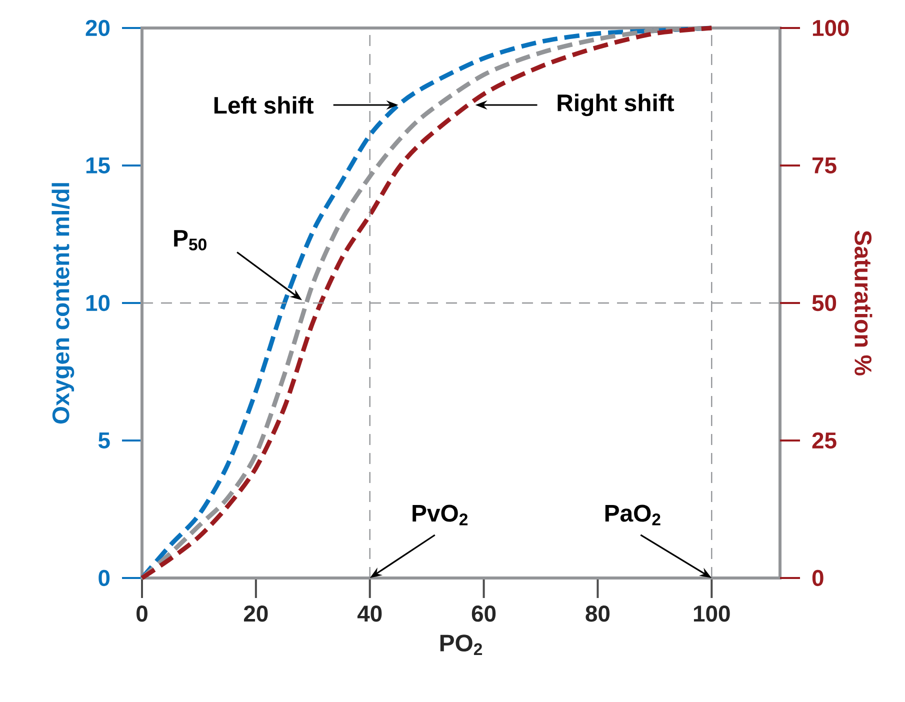  Describe the element at coordinates (369, 614) in the screenshot. I see `x-tick-label: 40` at that location.